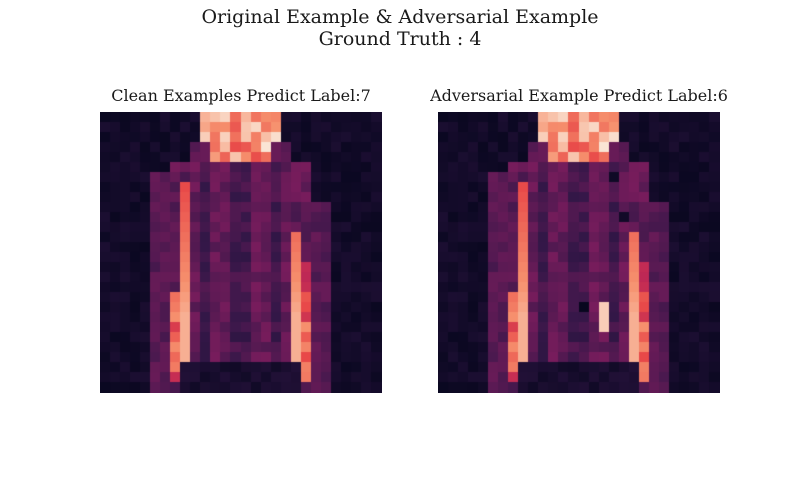  I want to click on clean-example-title: Clean Examples Predict Label:7, so click(241, 95).